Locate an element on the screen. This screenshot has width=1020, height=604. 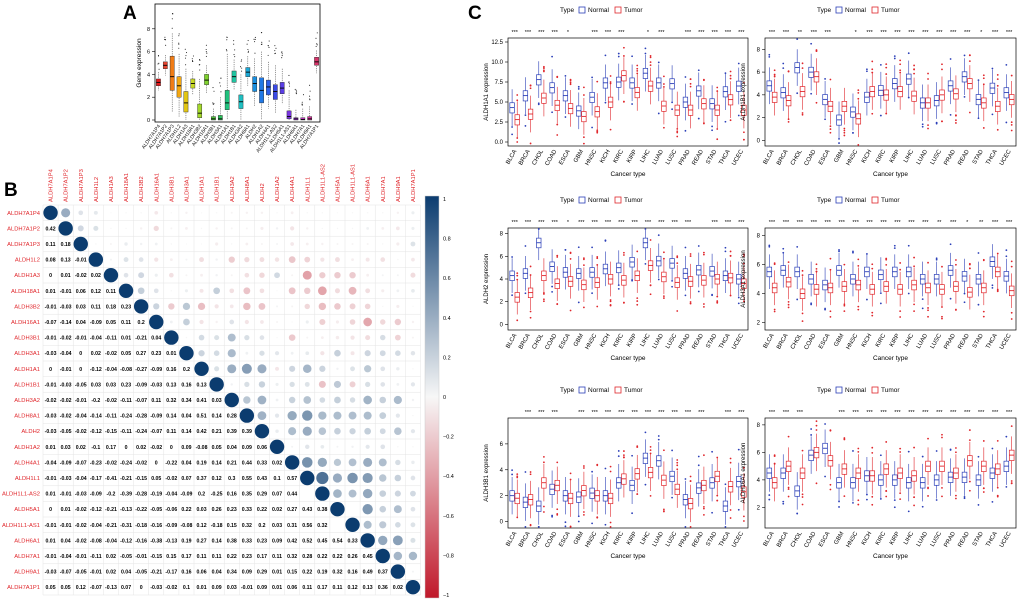
correlation-value: 0.42 is located at coordinates (201, 432).